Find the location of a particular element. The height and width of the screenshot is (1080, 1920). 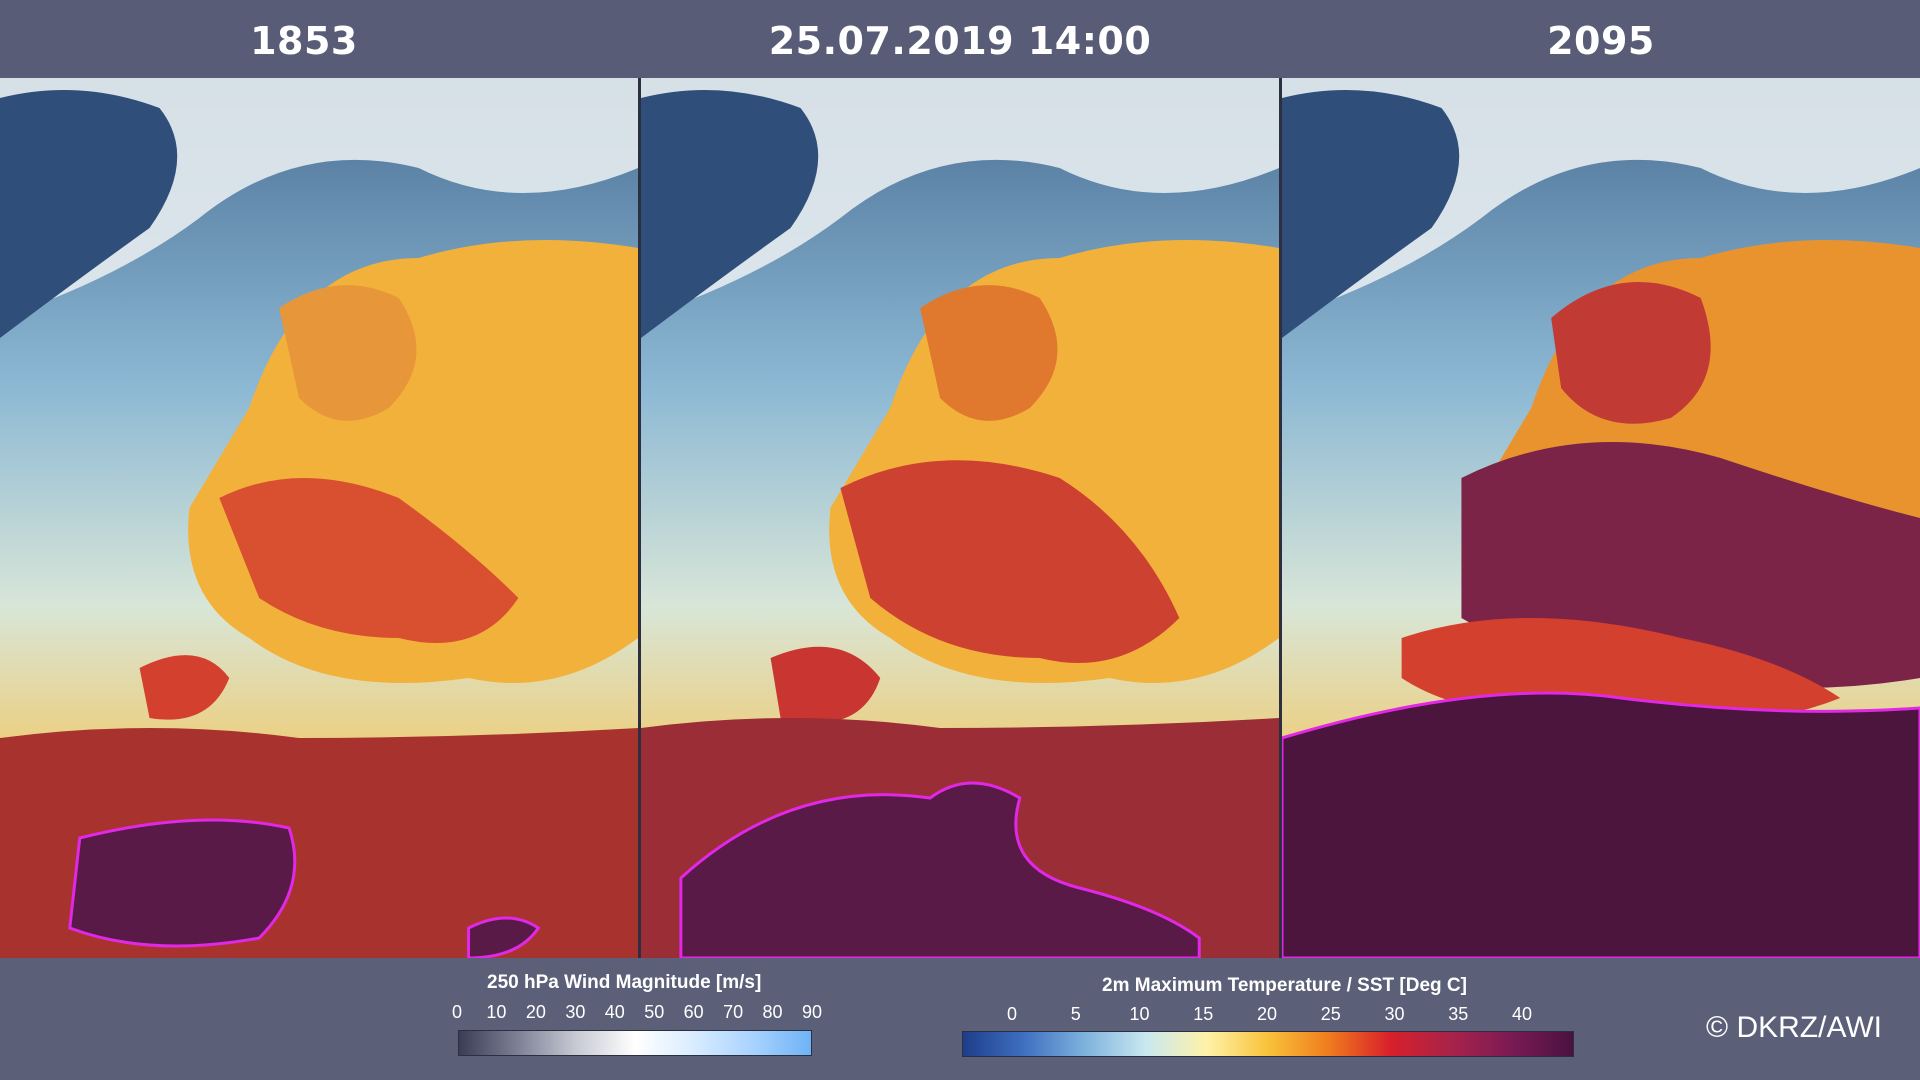

temp-colorbar is located at coordinates (1268, 1044).